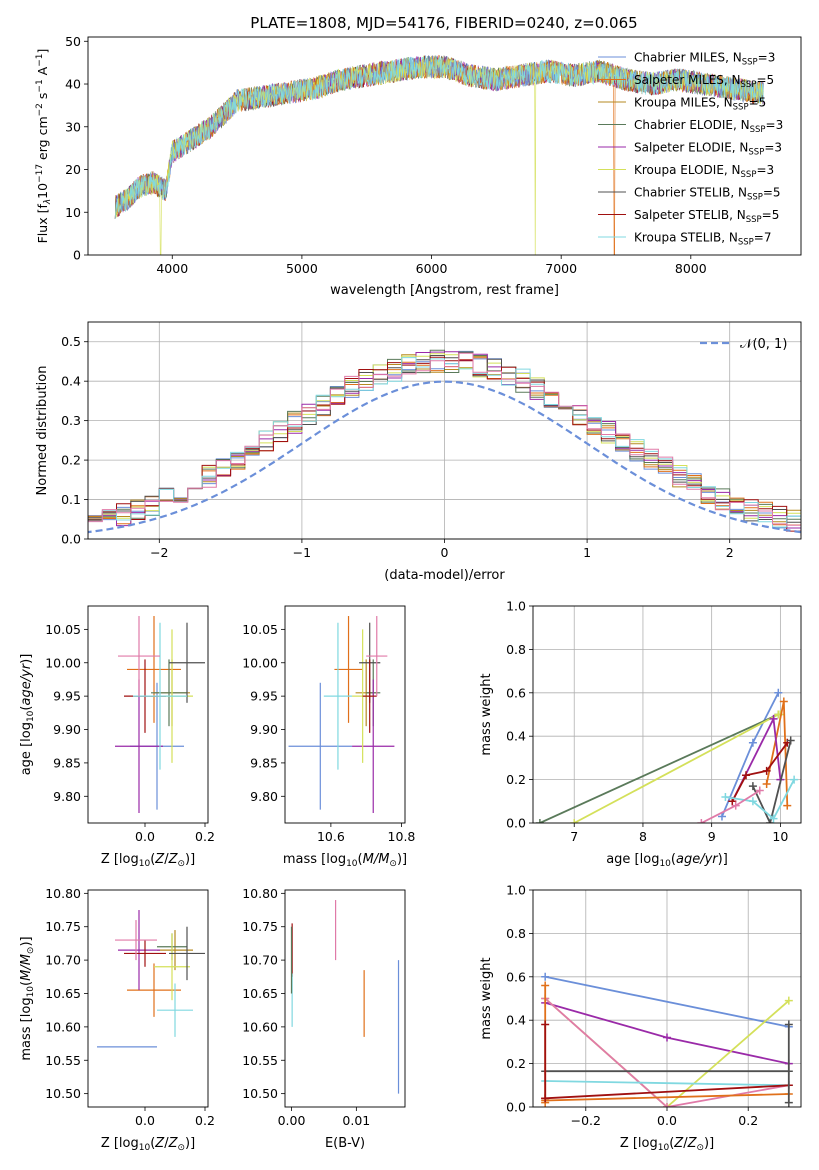  Describe the element at coordinates (666, 1052) in the screenshot. I see `weight-line-pink` at that location.